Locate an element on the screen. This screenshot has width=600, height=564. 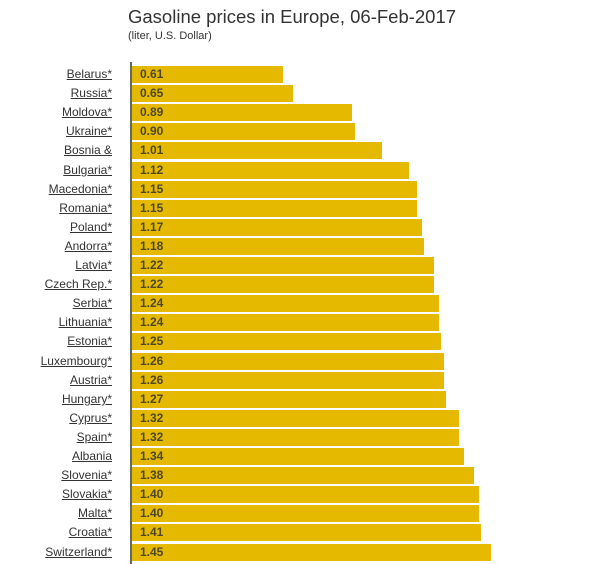
value-label: 0.61 is located at coordinates (152, 74).